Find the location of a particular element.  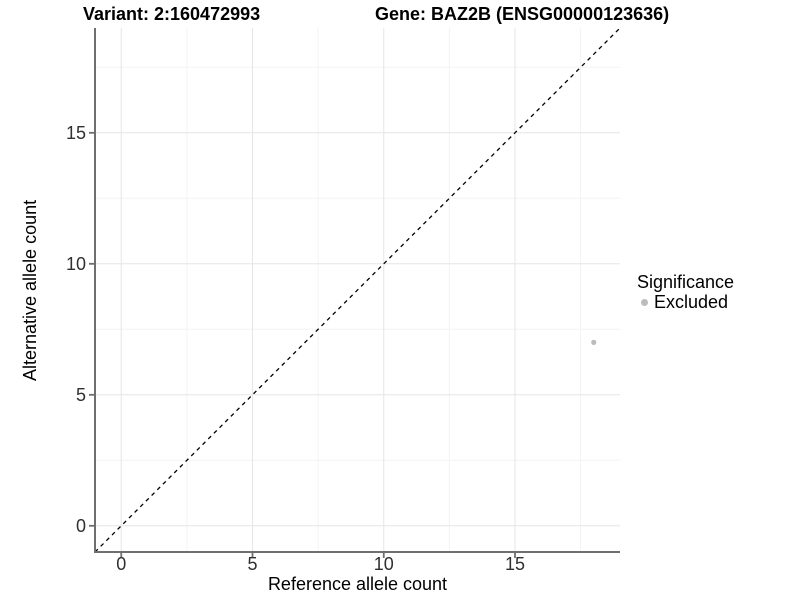

scatter-point is located at coordinates (594, 342).